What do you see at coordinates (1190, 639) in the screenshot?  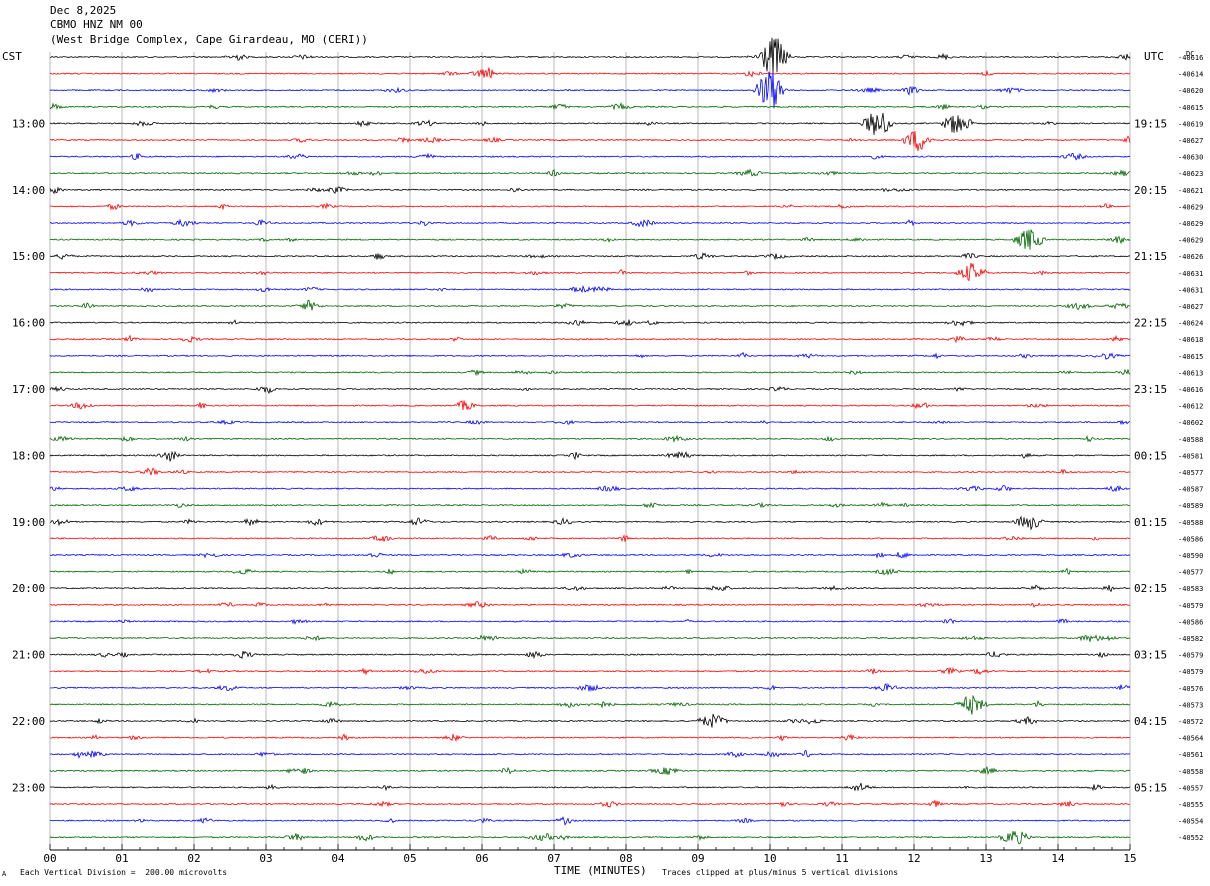 I see `dc-offset-label: -40582` at bounding box center [1190, 639].